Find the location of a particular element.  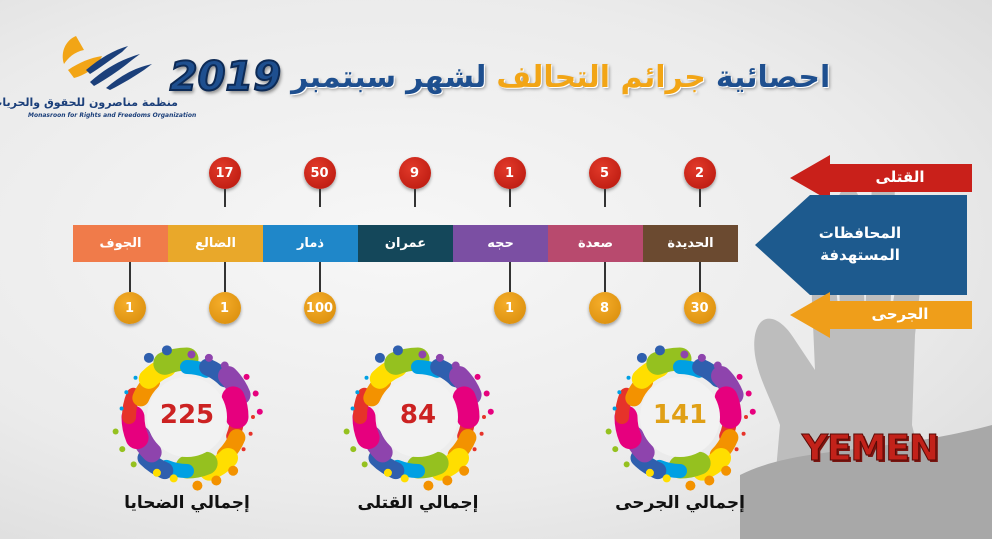

governorates-legend-arrow is located at coordinates (861, 245).